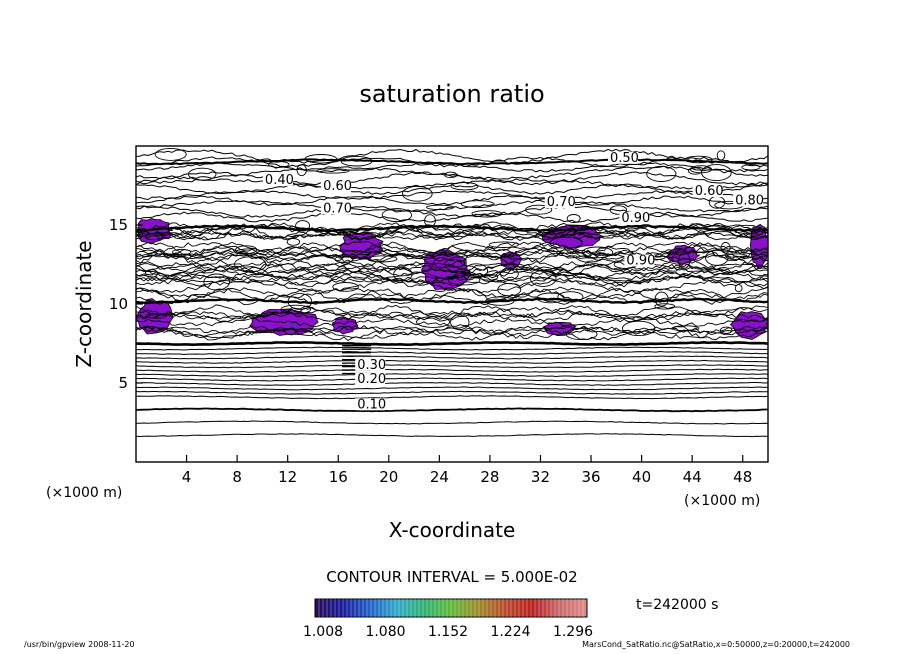 The width and height of the screenshot is (904, 654). What do you see at coordinates (641, 477) in the screenshot?
I see `x-tick-label: 40` at bounding box center [641, 477].